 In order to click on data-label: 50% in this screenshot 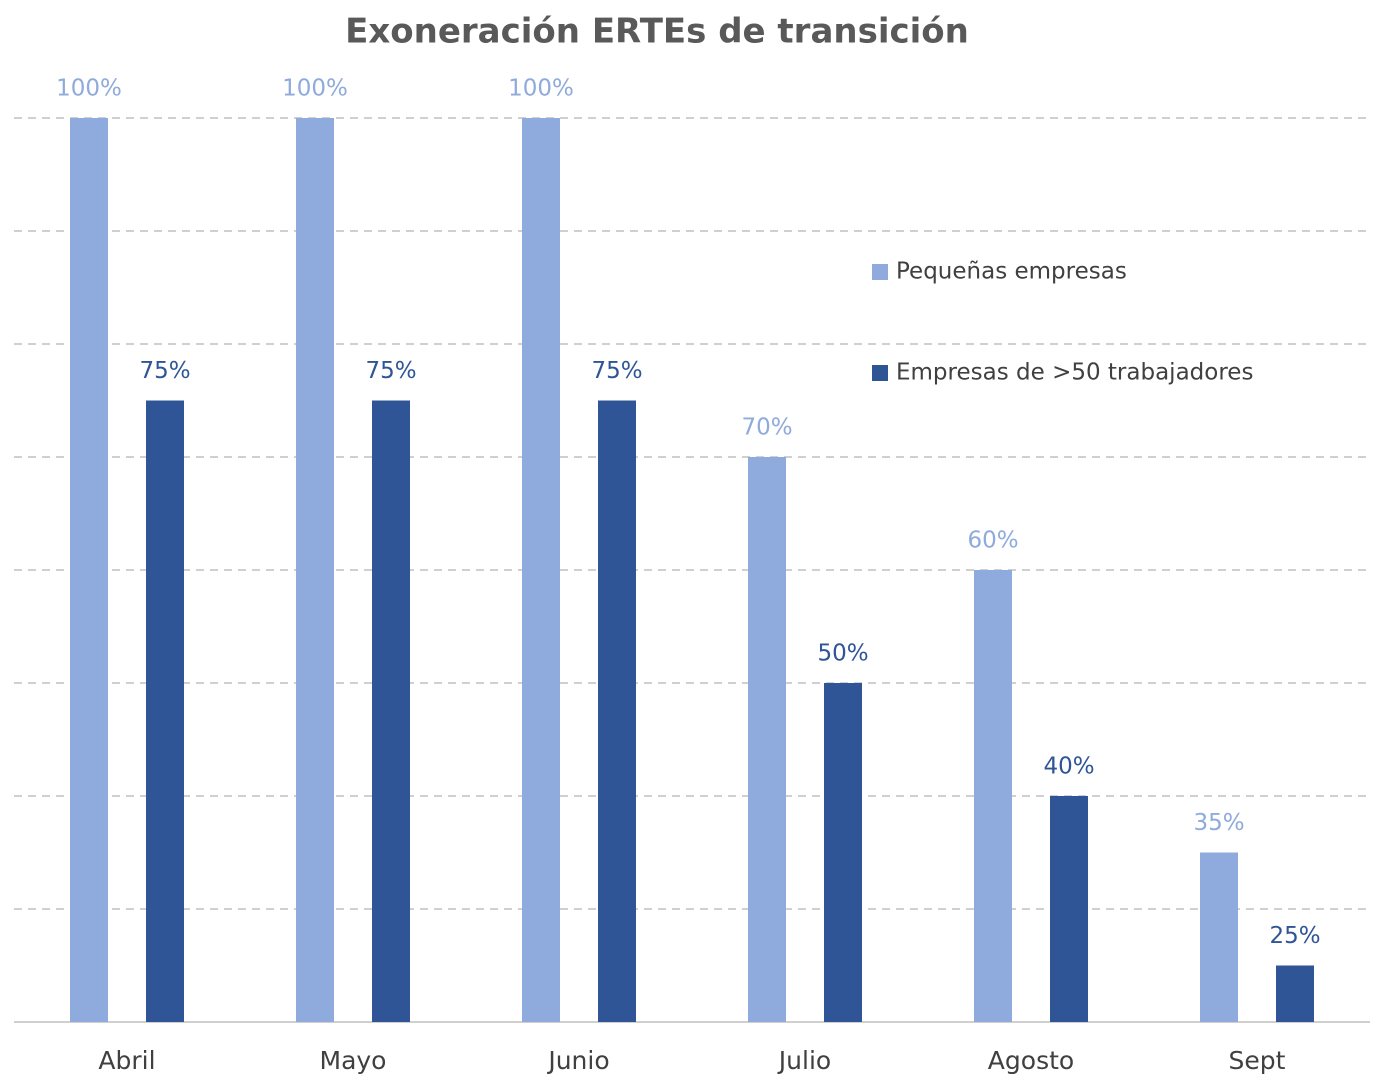, I will do `click(842, 654)`.